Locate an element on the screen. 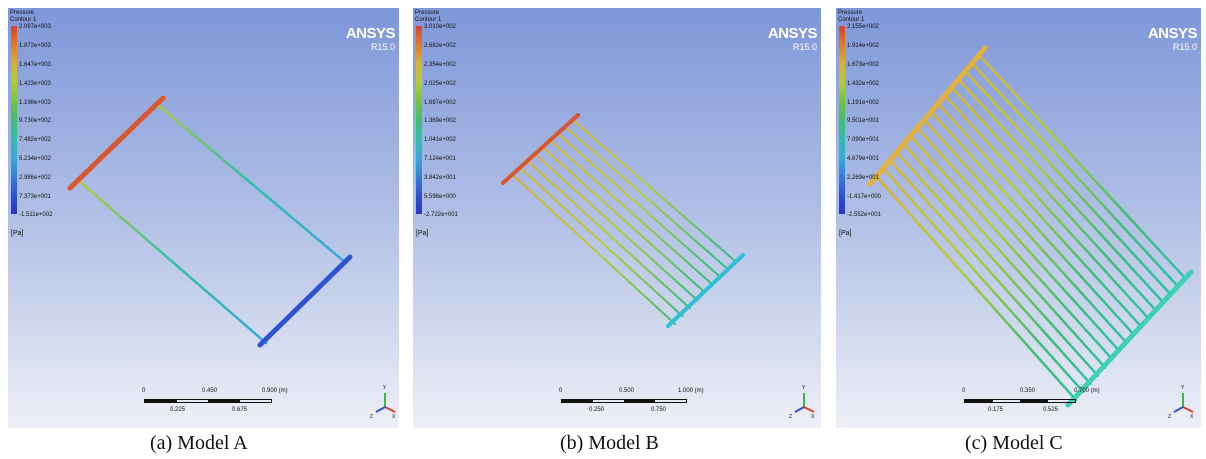 The image size is (1206, 459). caption-model-b: (b) Model B is located at coordinates (609, 443).